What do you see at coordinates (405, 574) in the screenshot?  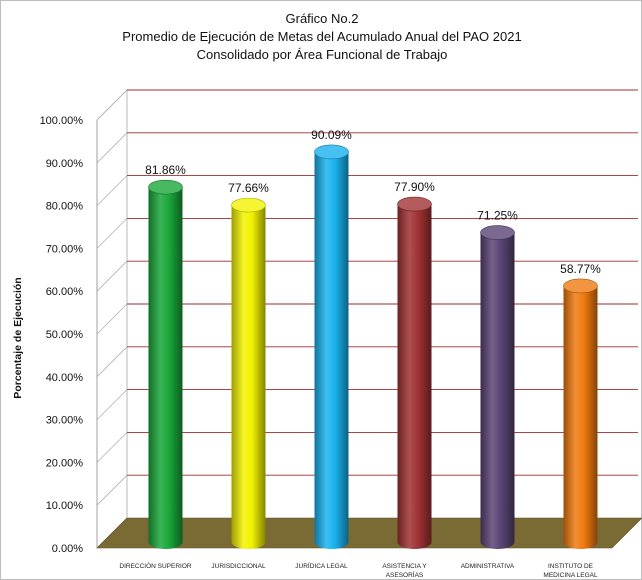 I see `x-tick-label: ASESORÍAS` at bounding box center [405, 574].